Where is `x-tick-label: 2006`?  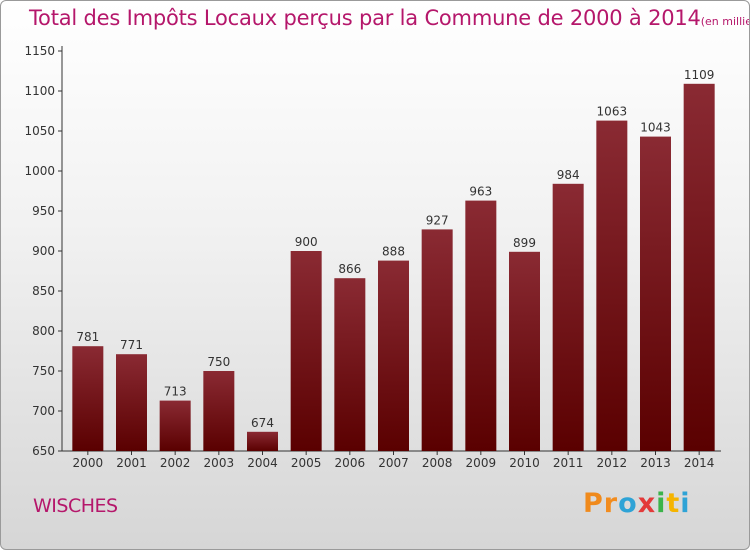 x-tick-label: 2006 is located at coordinates (350, 463).